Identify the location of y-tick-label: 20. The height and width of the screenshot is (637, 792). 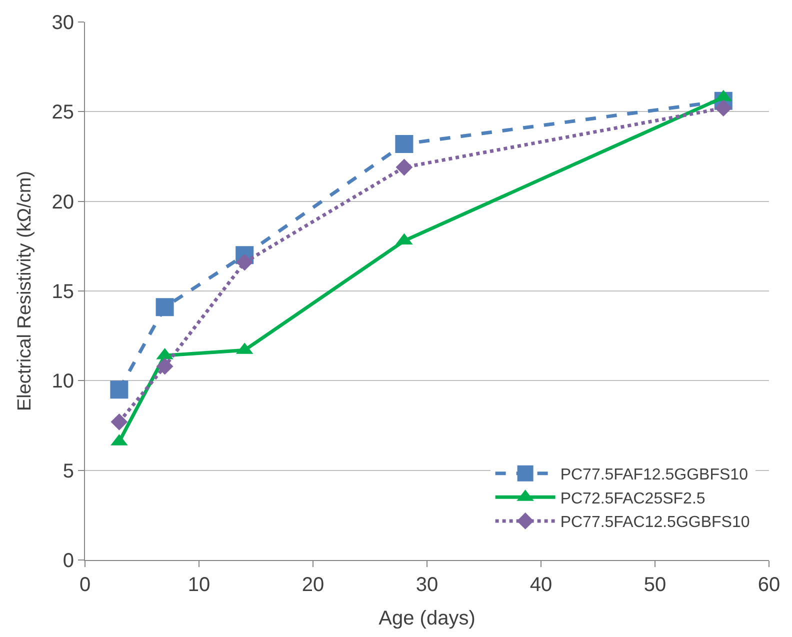
(63, 202).